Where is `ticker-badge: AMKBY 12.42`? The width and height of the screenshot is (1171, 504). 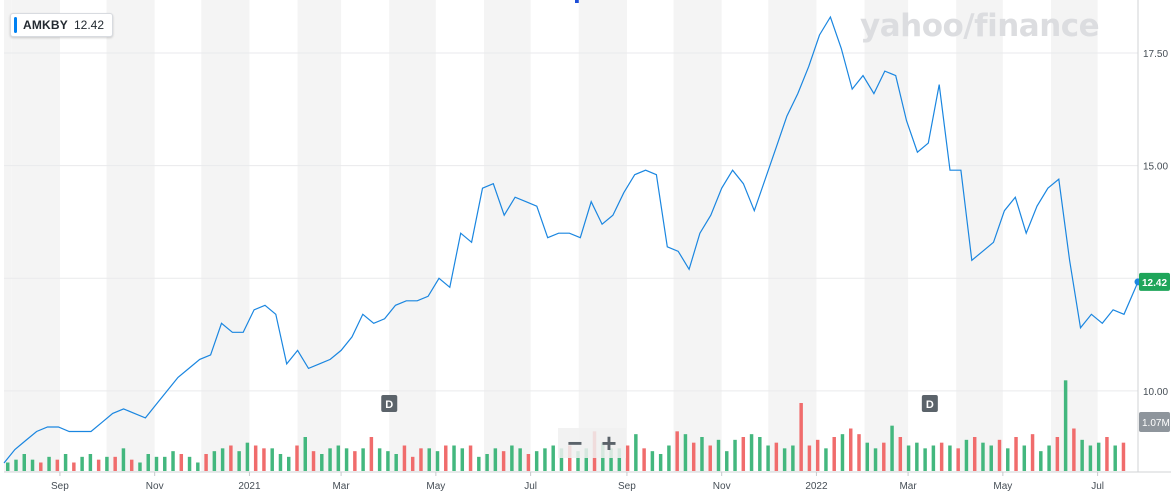
ticker-badge: AMKBY 12.42 is located at coordinates (62, 25).